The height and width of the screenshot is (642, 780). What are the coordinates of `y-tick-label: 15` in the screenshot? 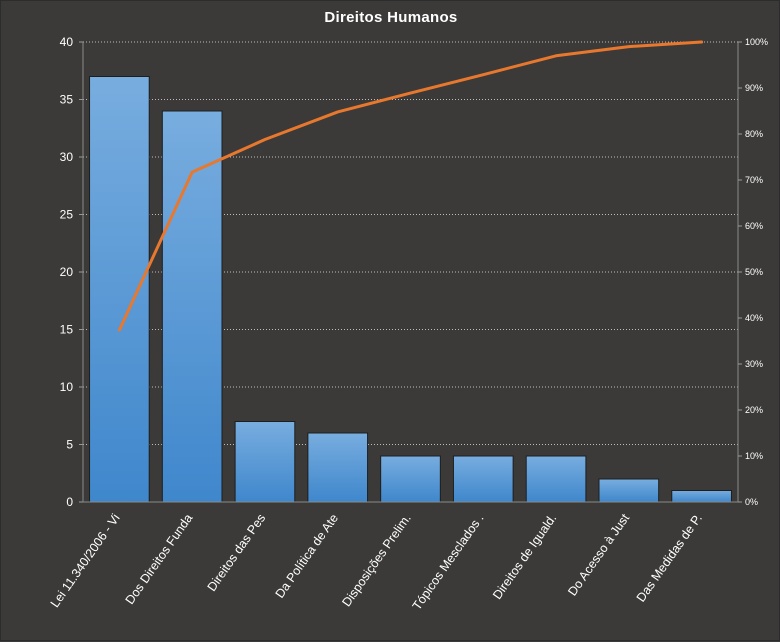 It's located at (67, 330).